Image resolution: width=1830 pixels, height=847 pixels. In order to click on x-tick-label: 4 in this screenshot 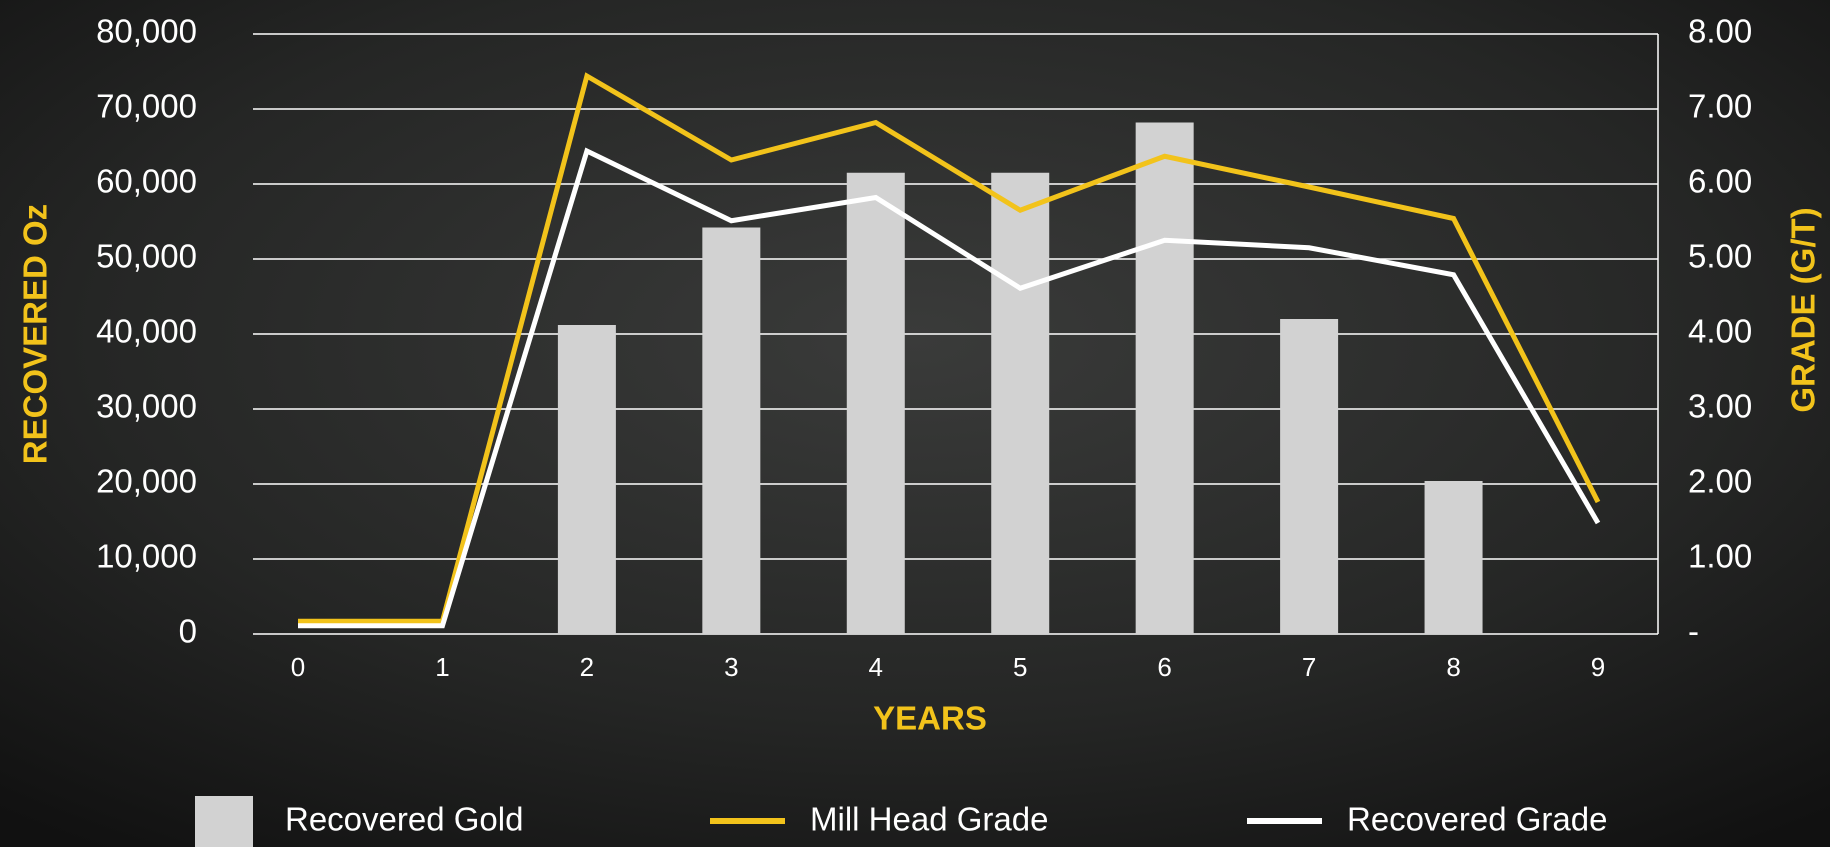, I will do `click(876, 667)`.